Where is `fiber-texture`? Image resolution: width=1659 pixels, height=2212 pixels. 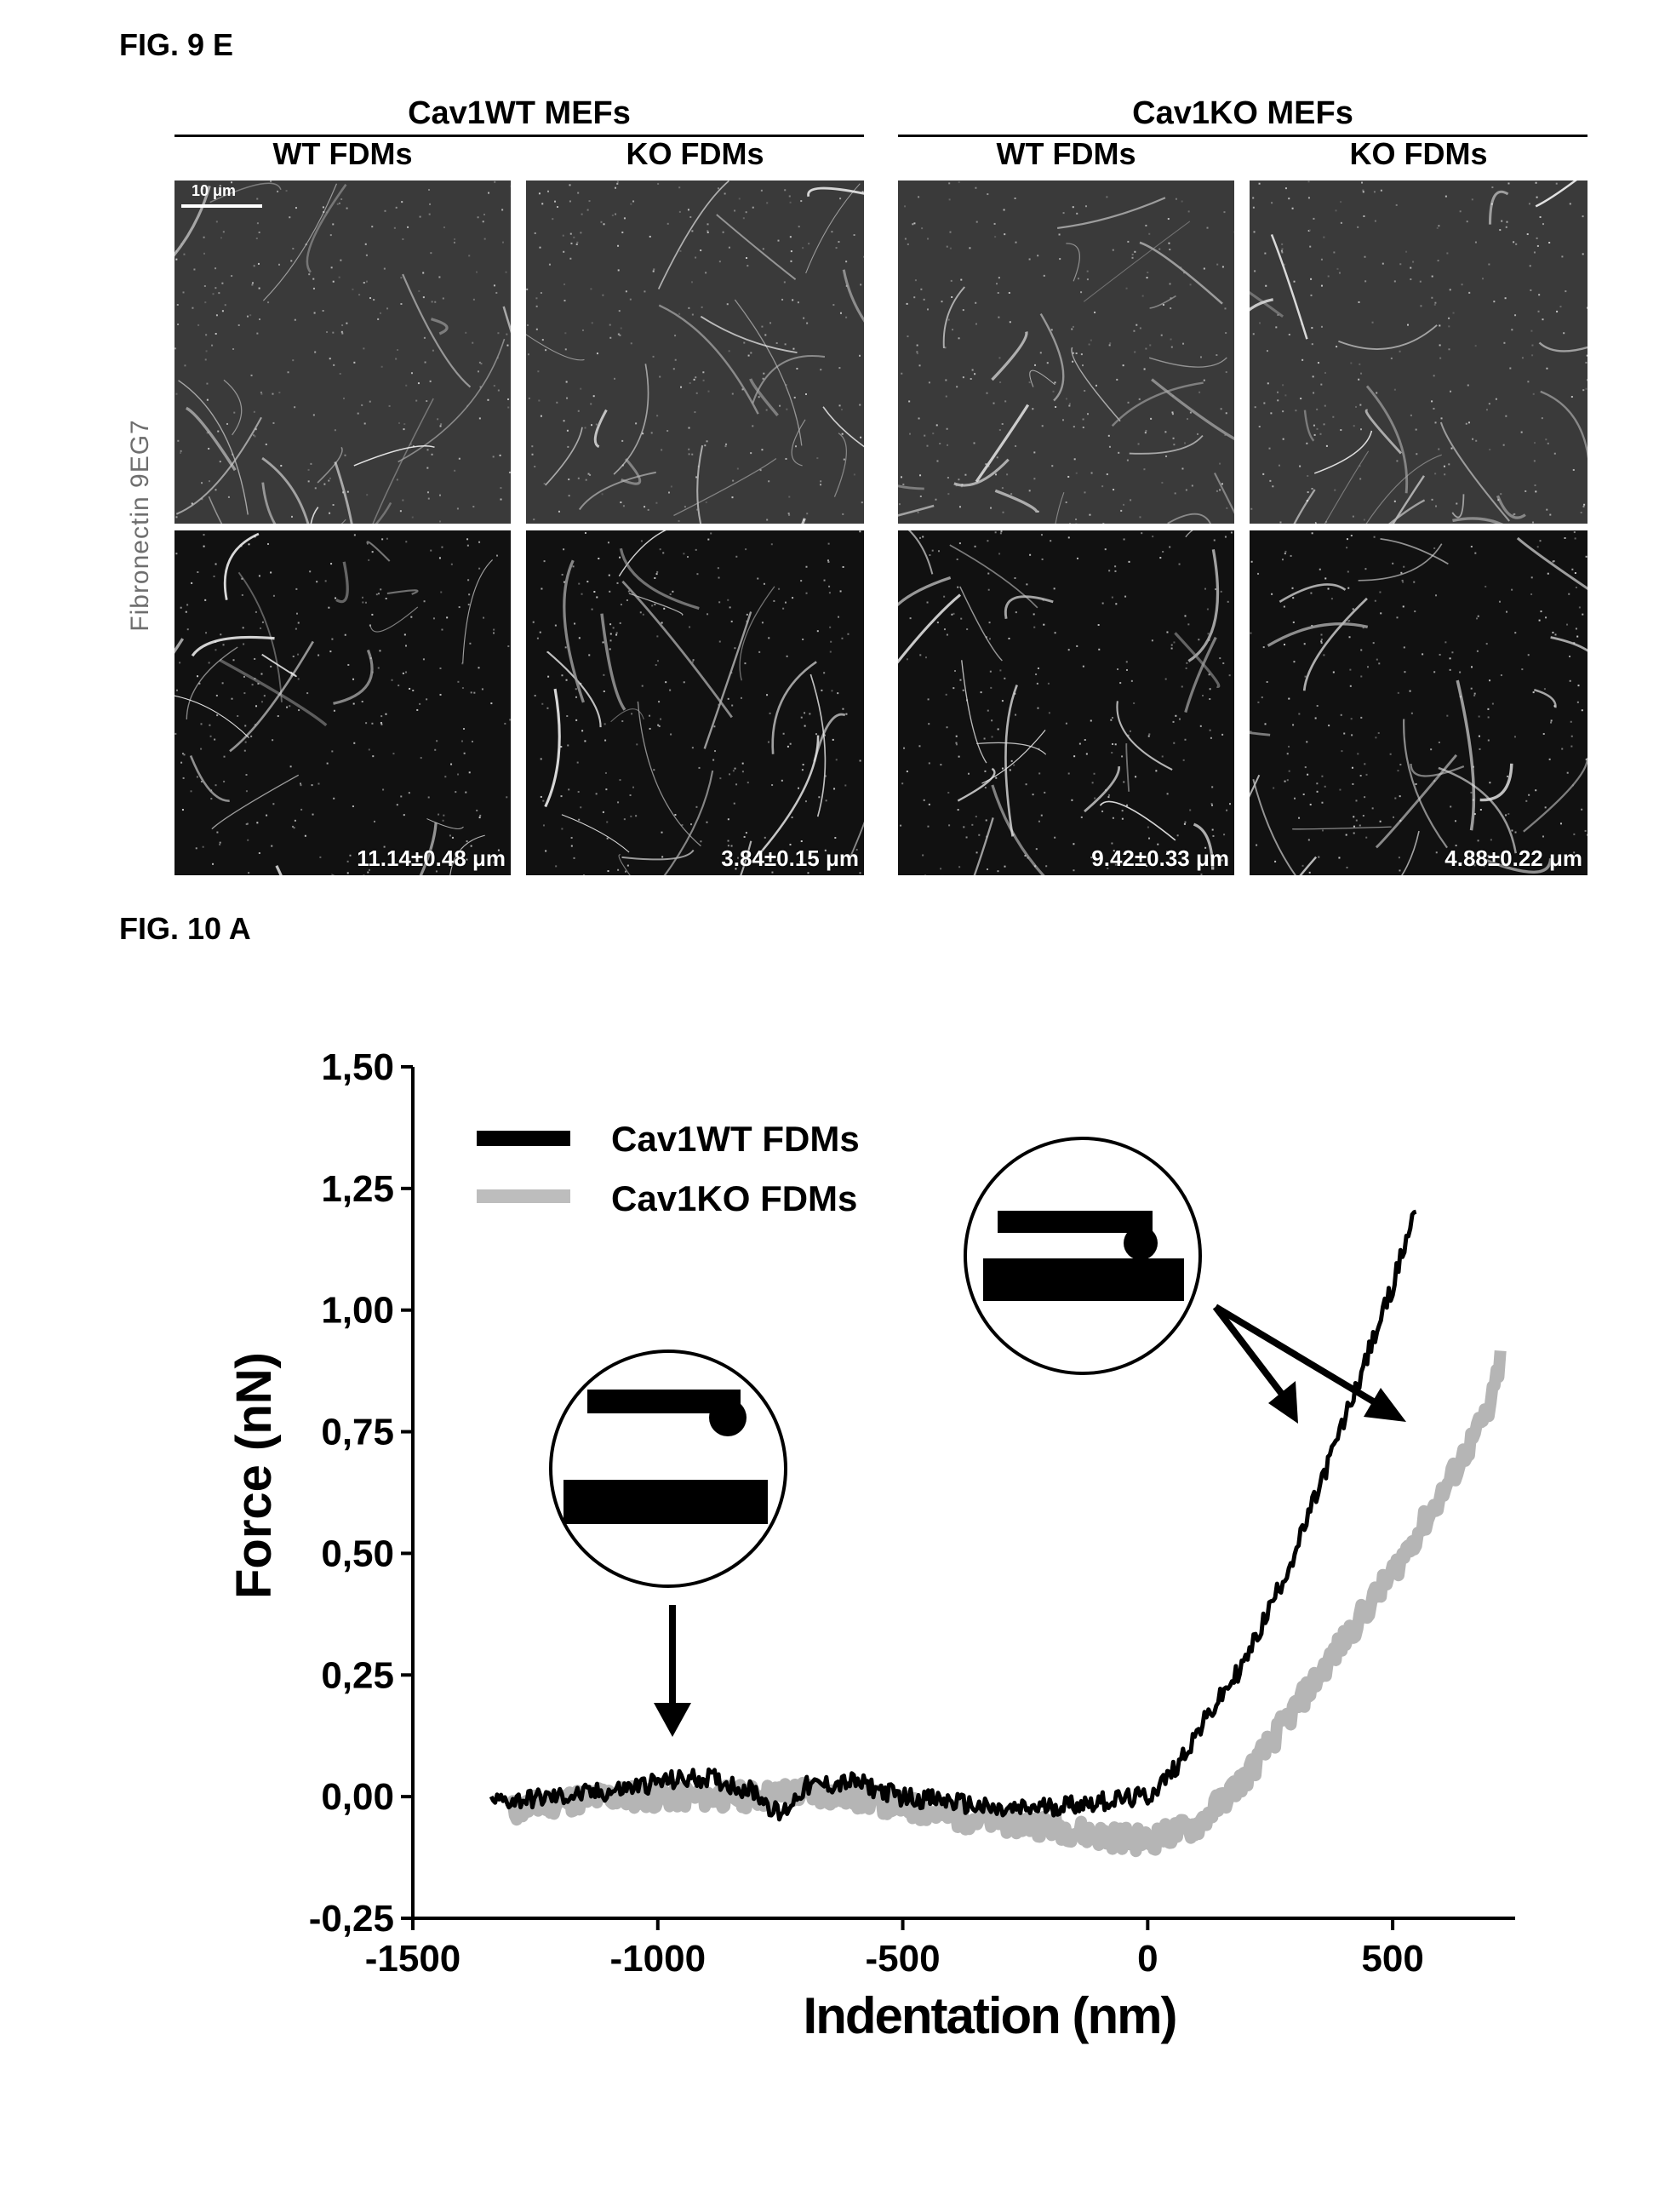 fiber-texture is located at coordinates (1066, 353).